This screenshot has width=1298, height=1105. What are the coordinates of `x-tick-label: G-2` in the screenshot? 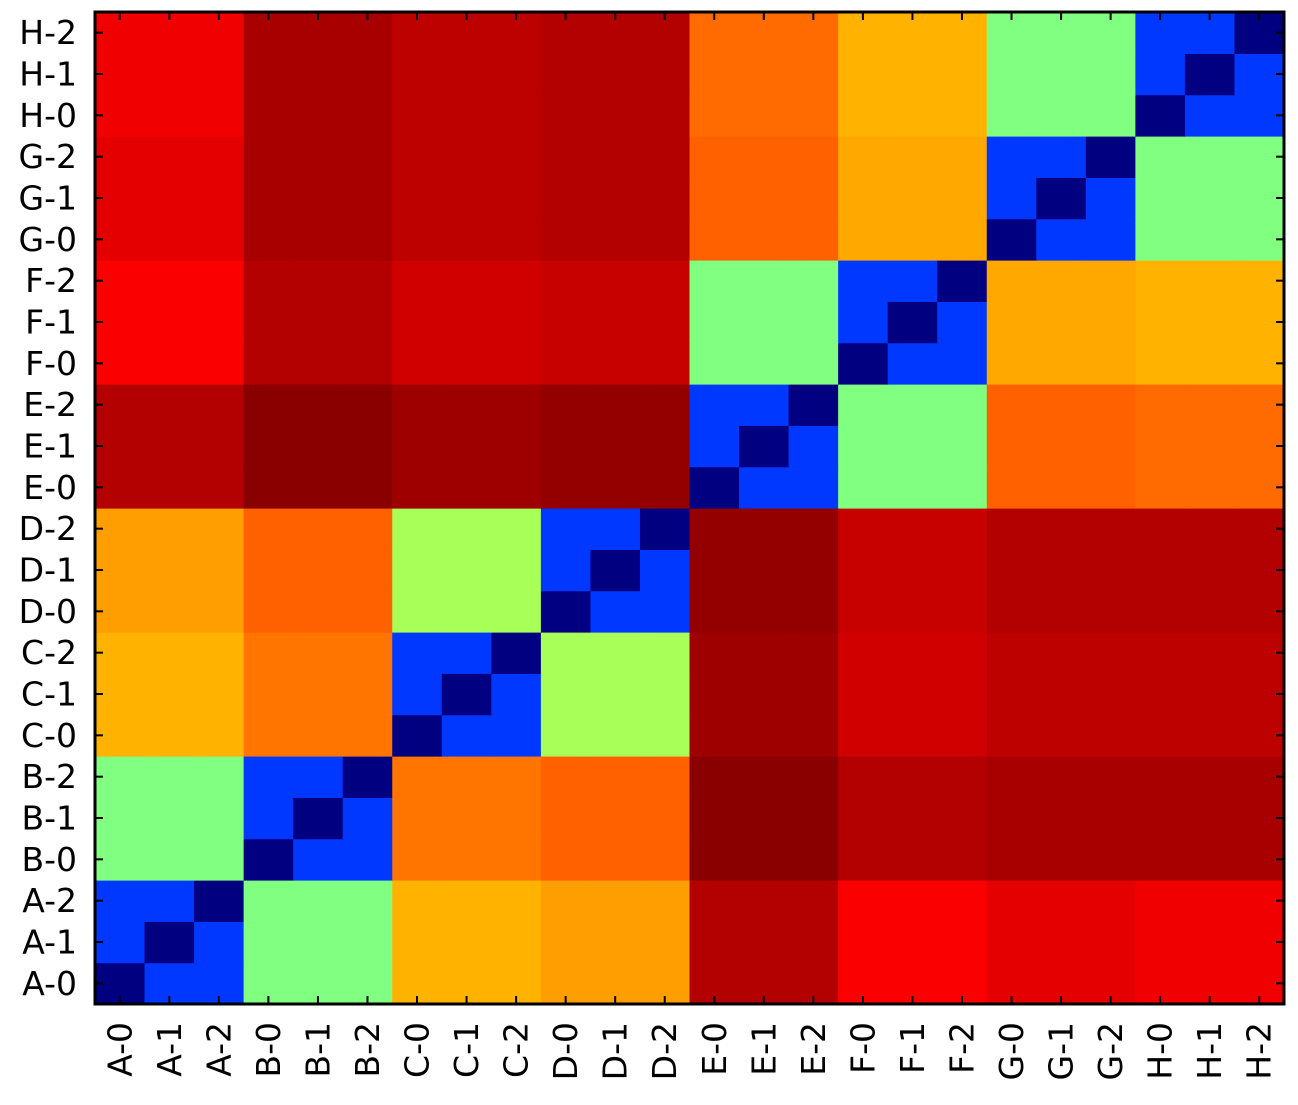 It's located at (1110, 1051).